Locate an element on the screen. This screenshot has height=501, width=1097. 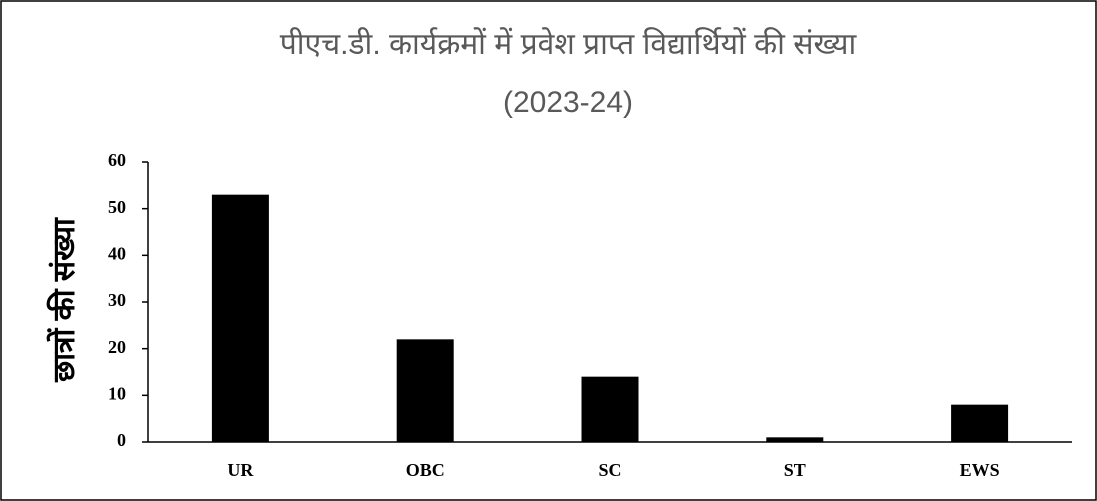
y-tick-label: 0 is located at coordinates (121, 440).